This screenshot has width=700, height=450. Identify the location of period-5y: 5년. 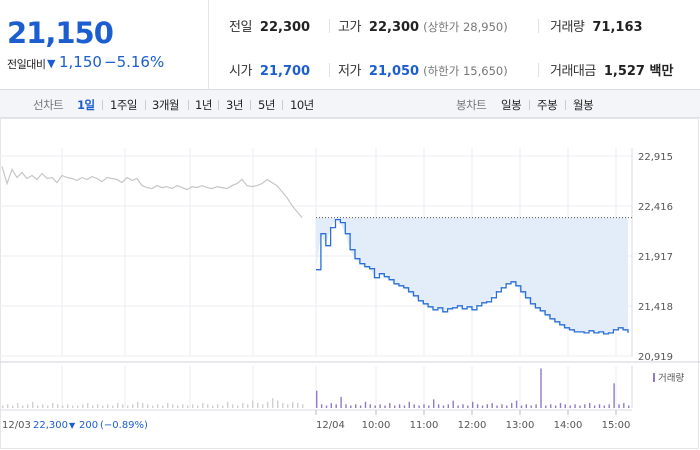
(266, 105).